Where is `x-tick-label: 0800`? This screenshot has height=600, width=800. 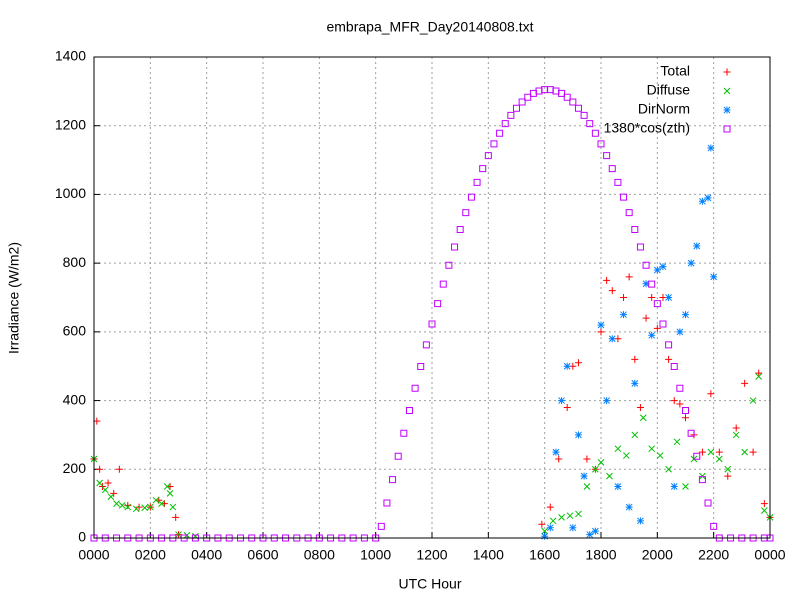
x-tick-label: 0800 is located at coordinates (319, 555).